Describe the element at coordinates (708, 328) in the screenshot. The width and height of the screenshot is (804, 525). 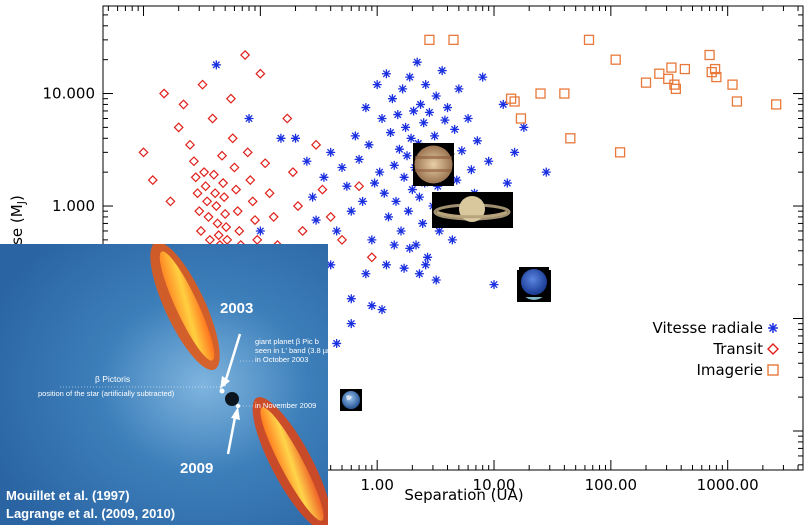
I see `legend-label-vitesse-radiale: Vitesse radiale` at that location.